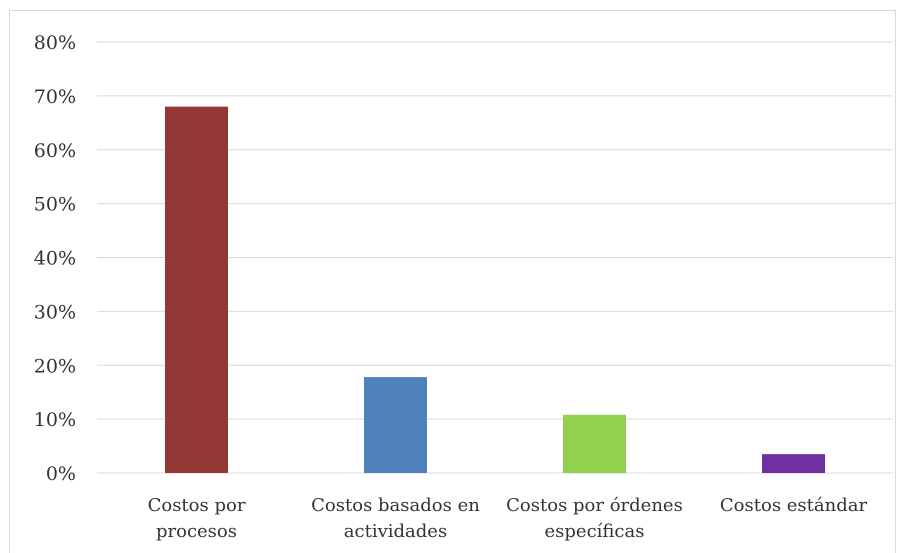 The image size is (906, 553). Describe the element at coordinates (55, 420) in the screenshot. I see `y-tick-label: 10%` at that location.